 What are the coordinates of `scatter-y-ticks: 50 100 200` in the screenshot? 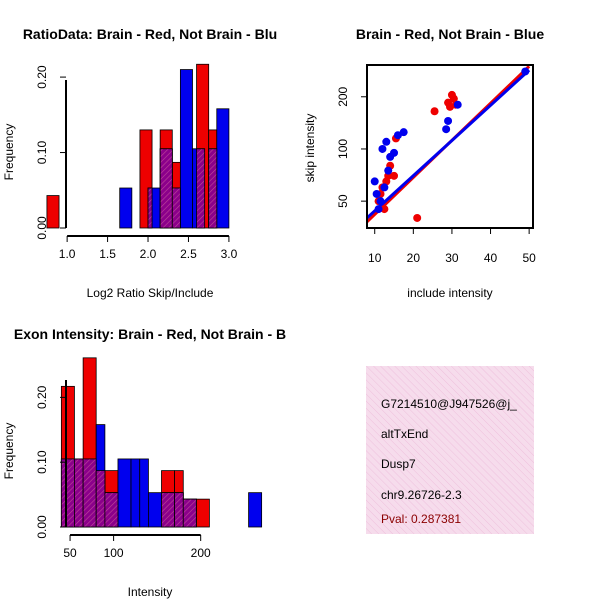 It's located at (351, 147).